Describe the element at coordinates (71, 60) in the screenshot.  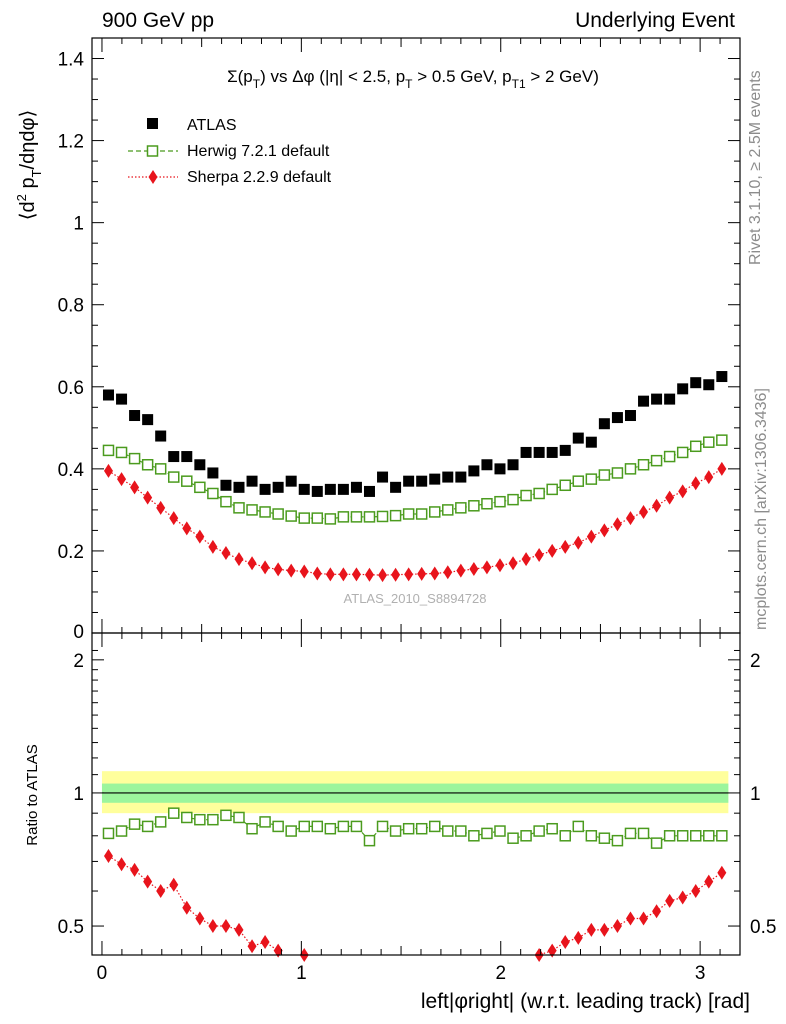
I see `y-tick-label: 1.4` at that location.